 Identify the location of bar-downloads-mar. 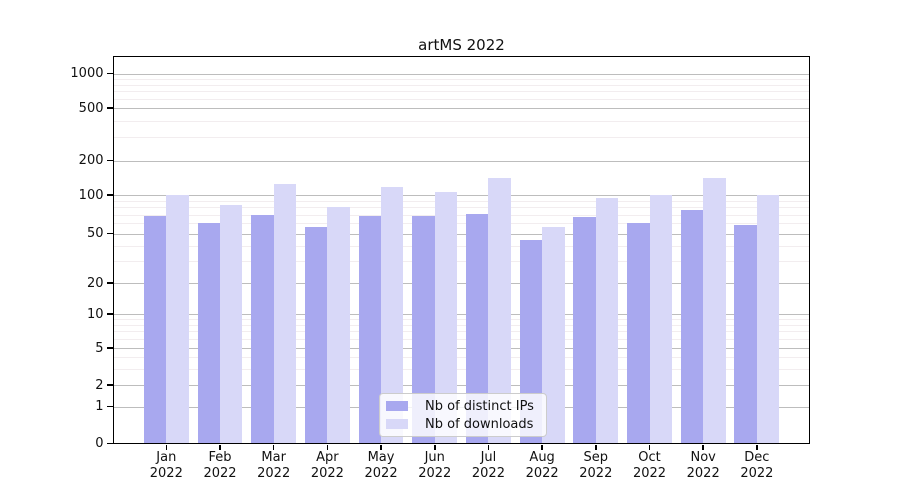
(285, 313).